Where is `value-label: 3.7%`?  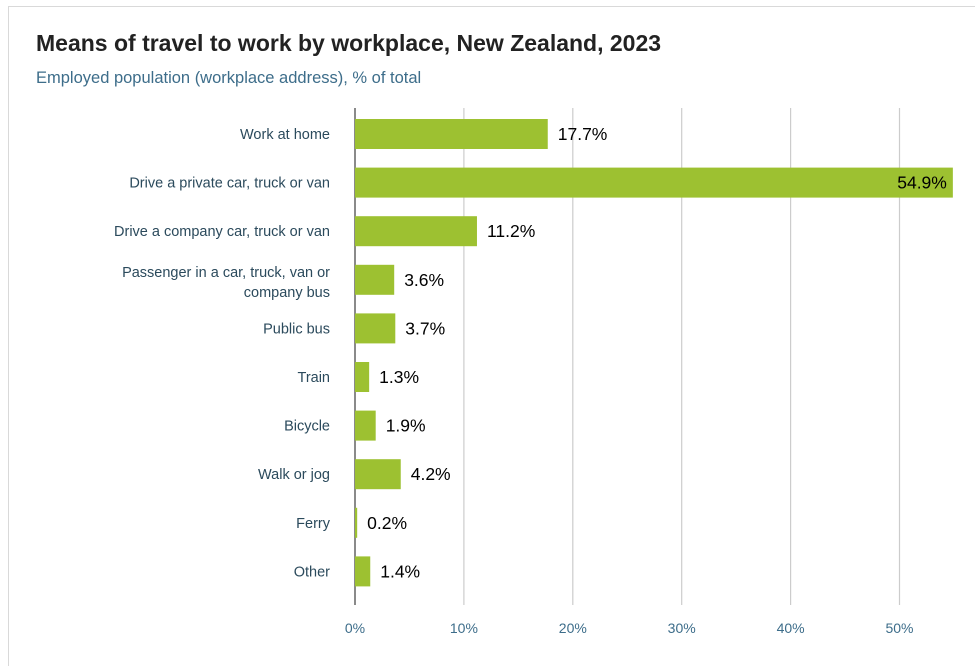
value-label: 3.7% is located at coordinates (425, 328).